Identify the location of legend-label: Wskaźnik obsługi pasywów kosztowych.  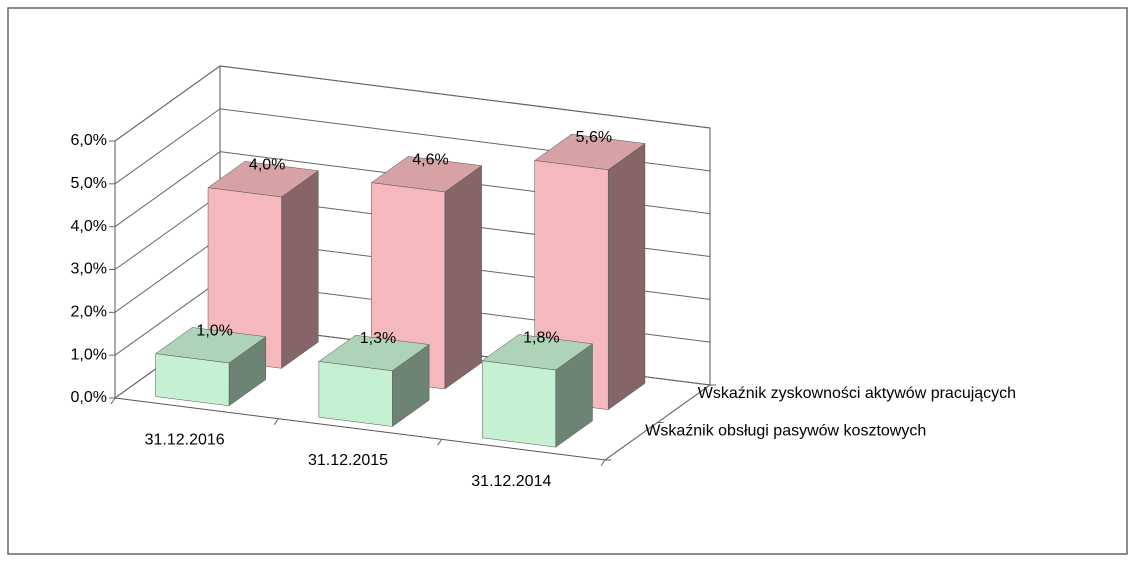
(785, 430).